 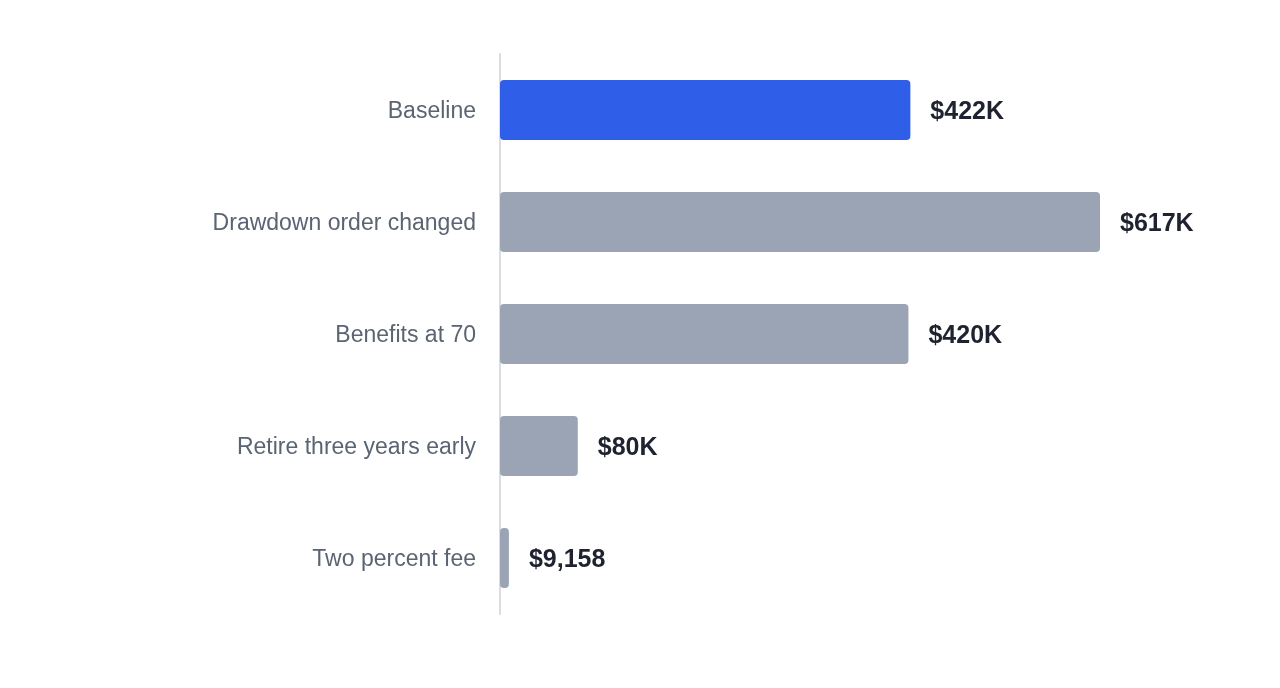 What do you see at coordinates (356, 446) in the screenshot?
I see `y-tick-label: Retire three years early` at bounding box center [356, 446].